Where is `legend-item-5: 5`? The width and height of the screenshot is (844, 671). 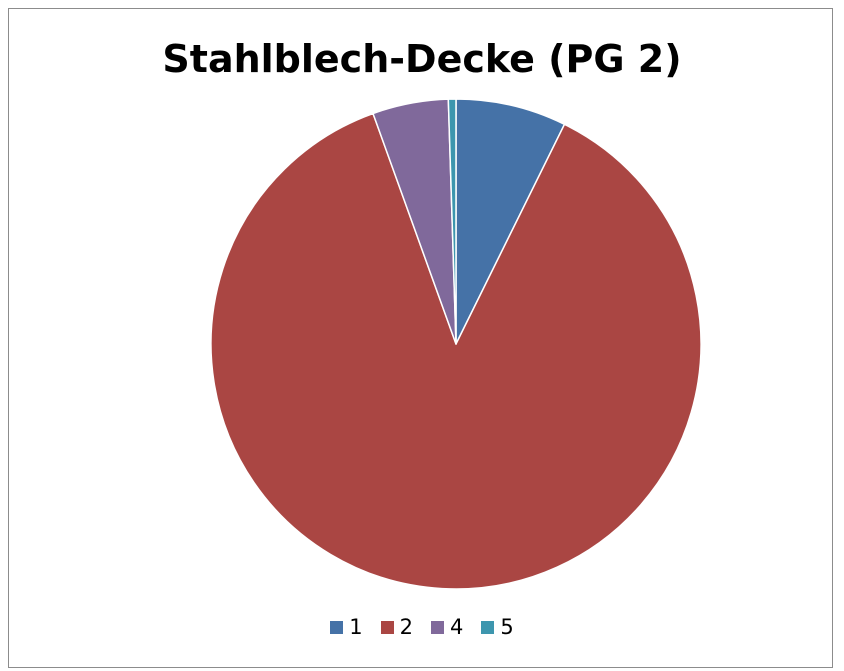
legend-item-5: 5 is located at coordinates (497, 627).